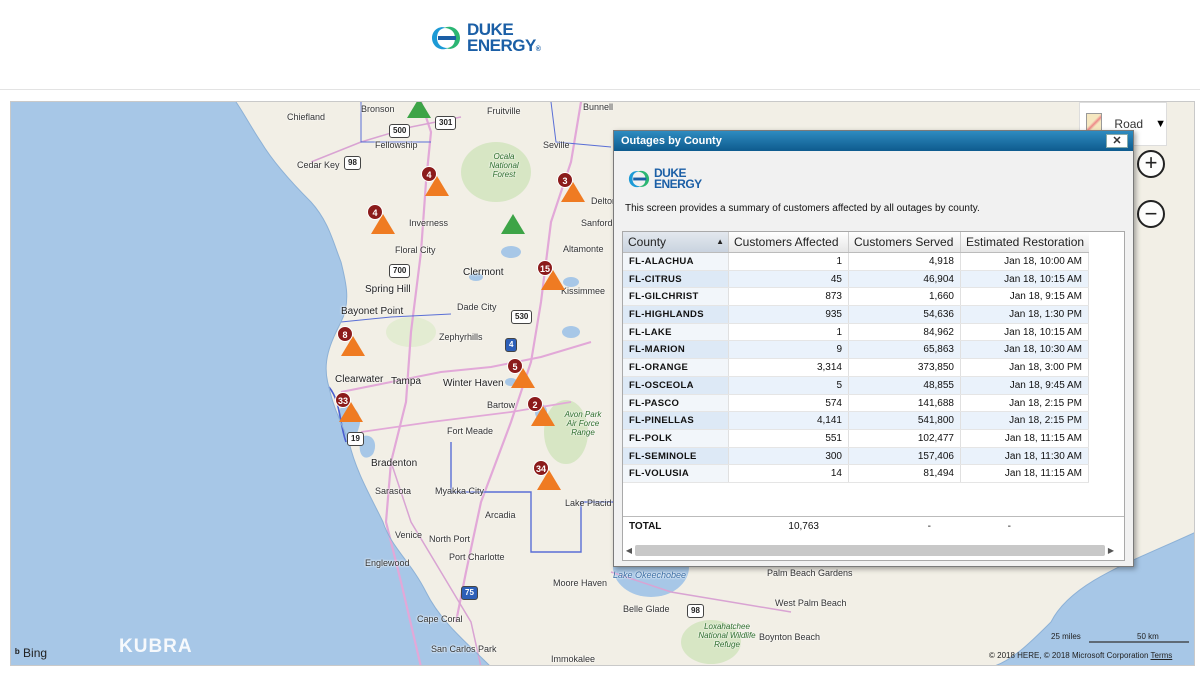  I want to click on highway-shield: 98, so click(695, 611).